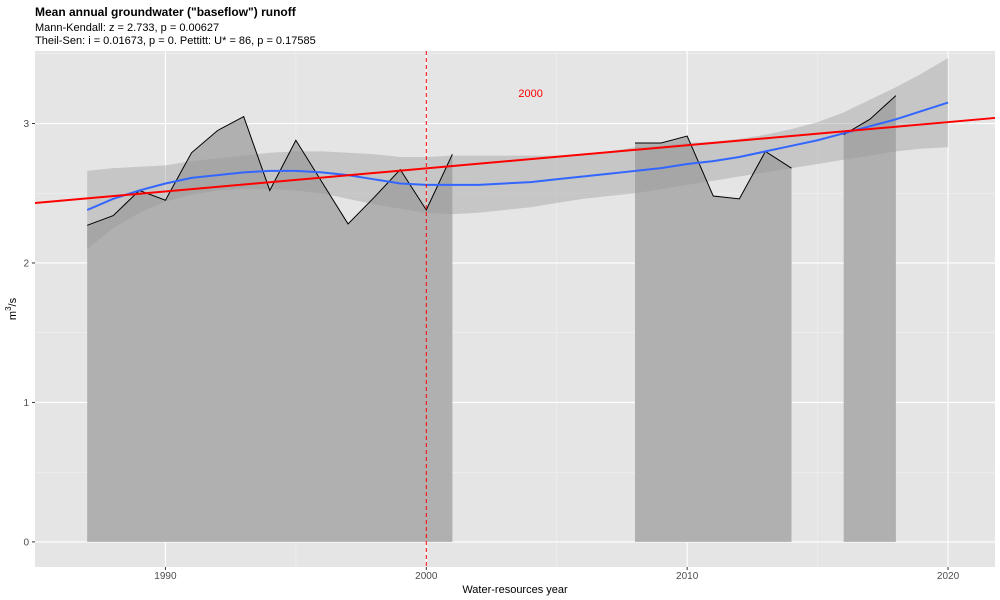 The height and width of the screenshot is (600, 1000). What do you see at coordinates (530, 94) in the screenshot?
I see `change-point-label: 2000` at bounding box center [530, 94].